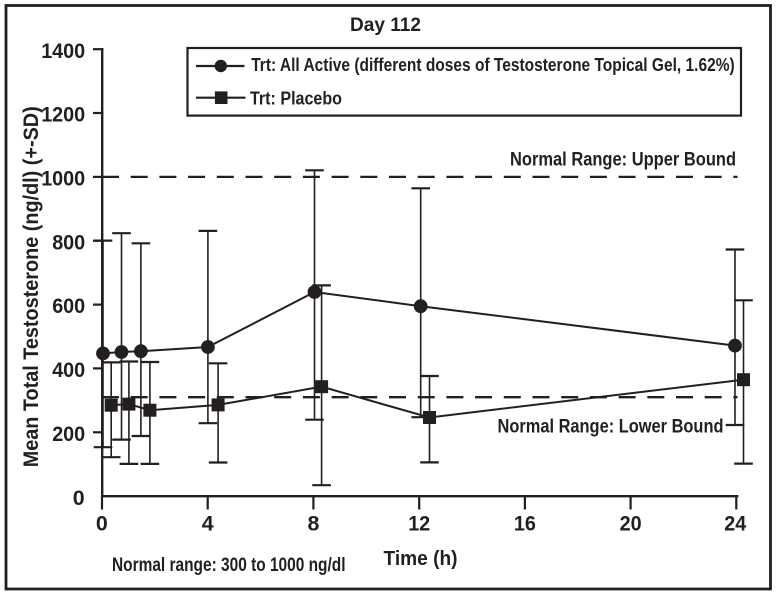 The height and width of the screenshot is (601, 778). Describe the element at coordinates (208, 523) in the screenshot. I see `svg-text: 4` at that location.